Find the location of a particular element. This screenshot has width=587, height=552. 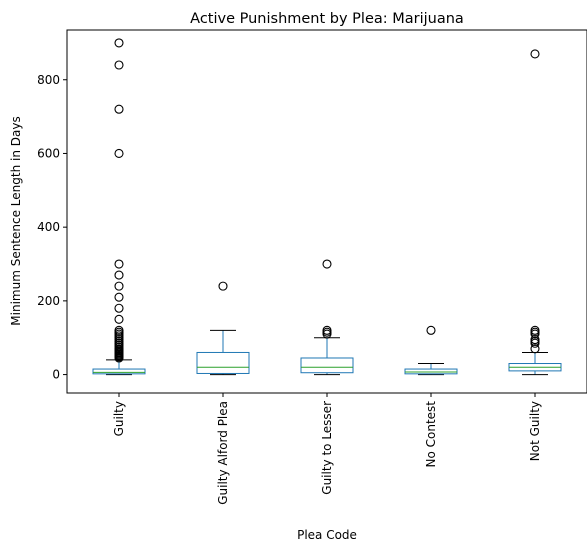

y-tick-label: 200 is located at coordinates (48, 301).